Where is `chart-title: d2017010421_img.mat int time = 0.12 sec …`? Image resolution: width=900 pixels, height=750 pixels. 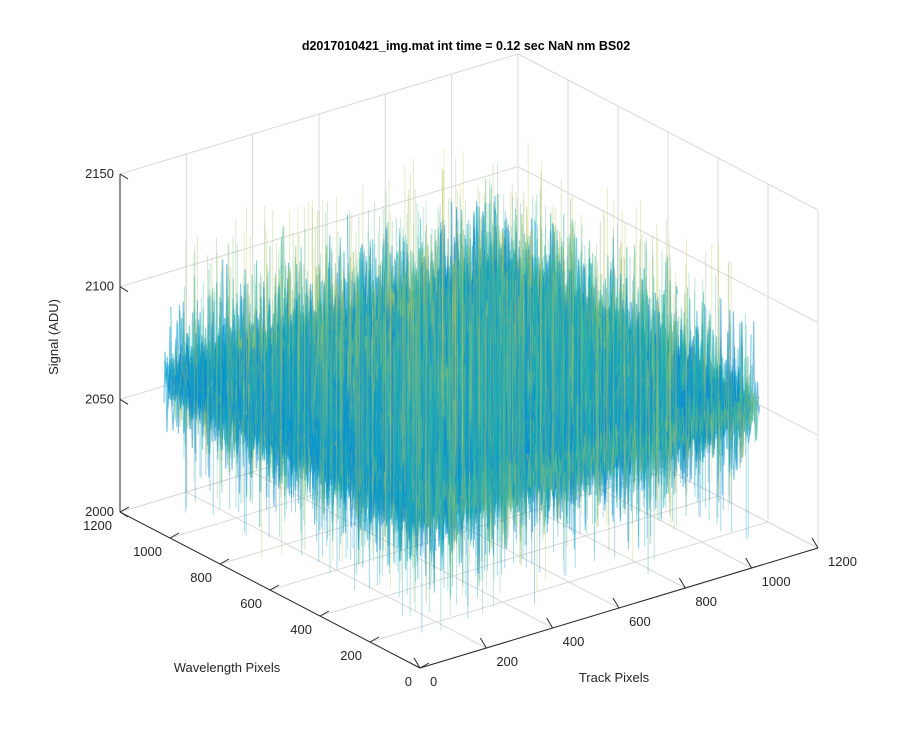
chart-title: d2017010421_img.mat int time = 0.12 sec … is located at coordinates (466, 46).